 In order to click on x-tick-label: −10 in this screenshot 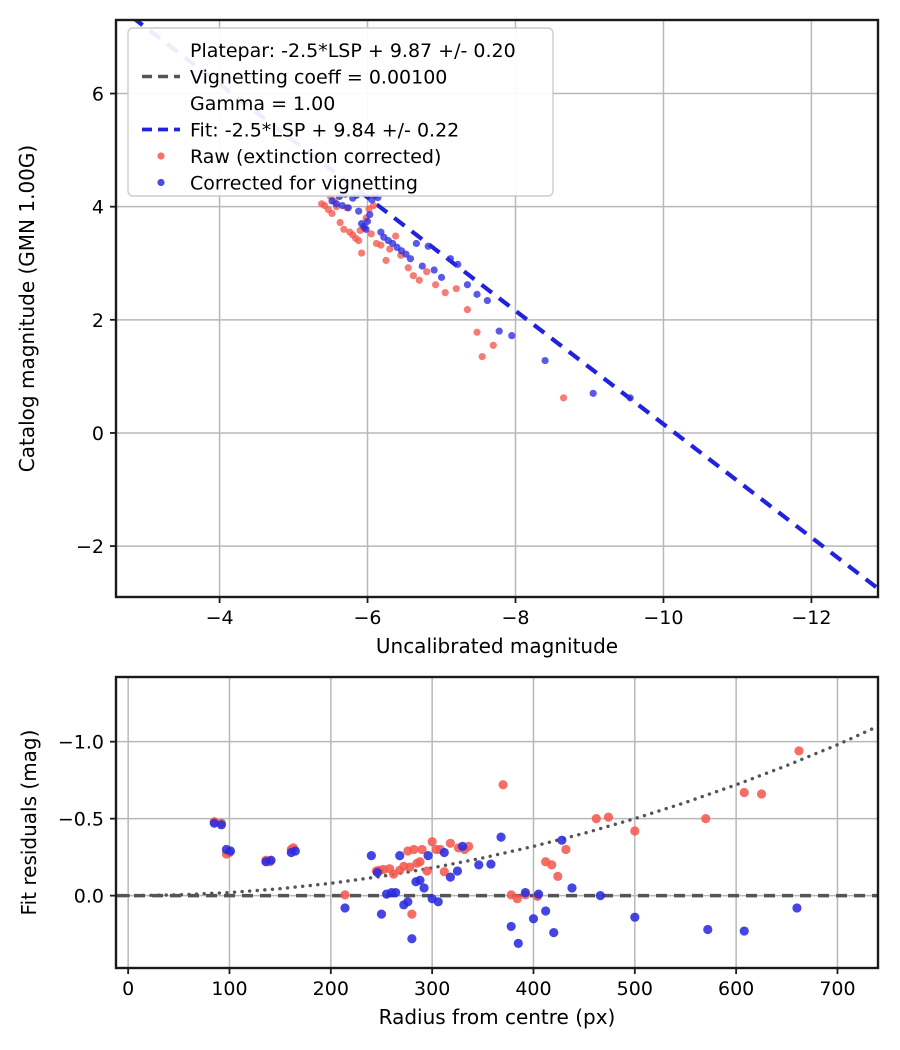, I will do `click(663, 618)`.